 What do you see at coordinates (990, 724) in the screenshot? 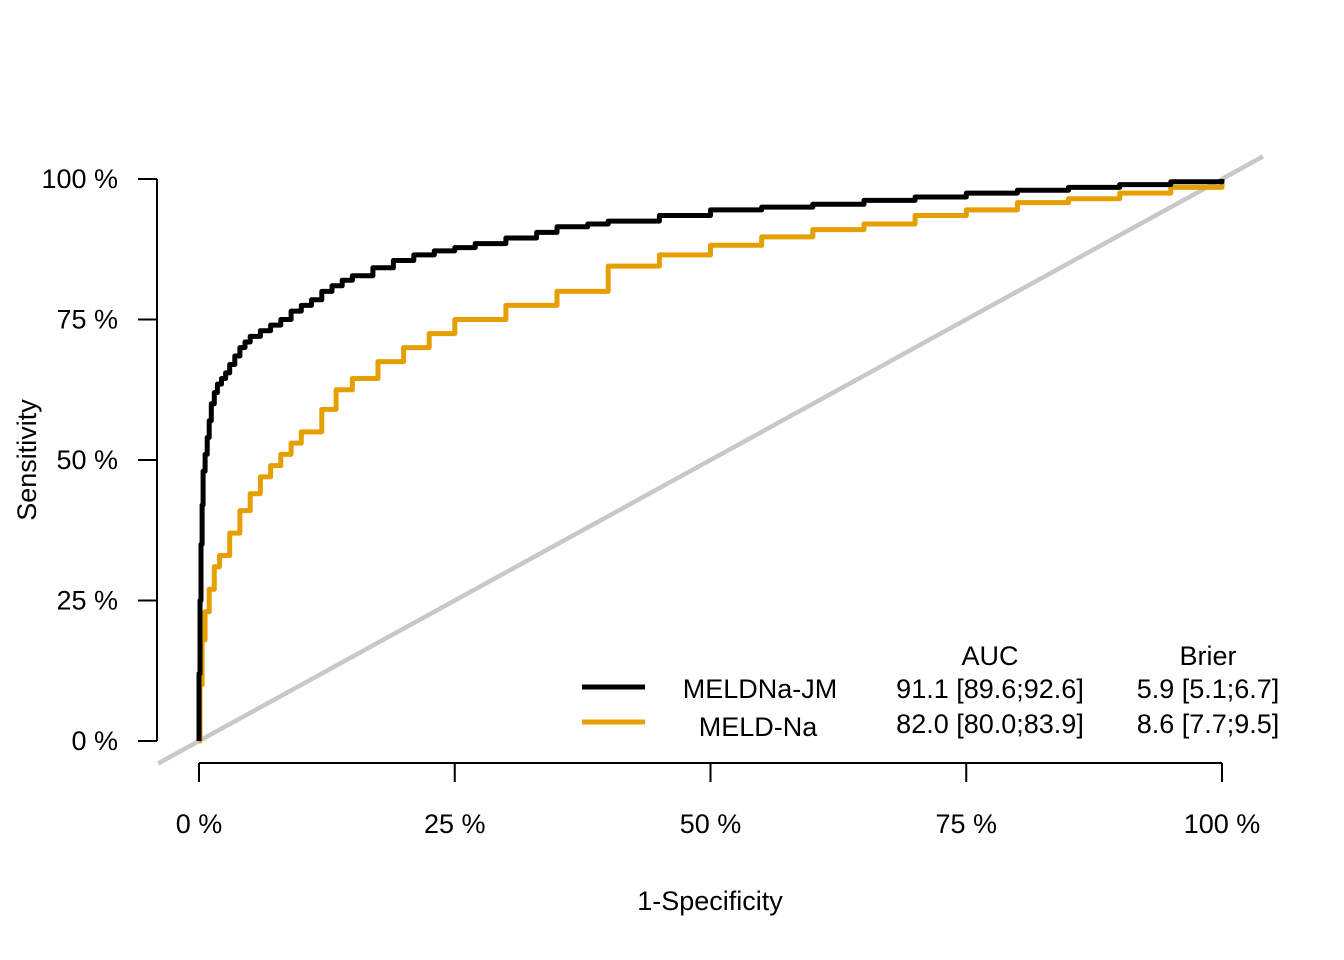
I see `legend-auc-meld-na: 82.0 [80.0;83.9]` at bounding box center [990, 724].